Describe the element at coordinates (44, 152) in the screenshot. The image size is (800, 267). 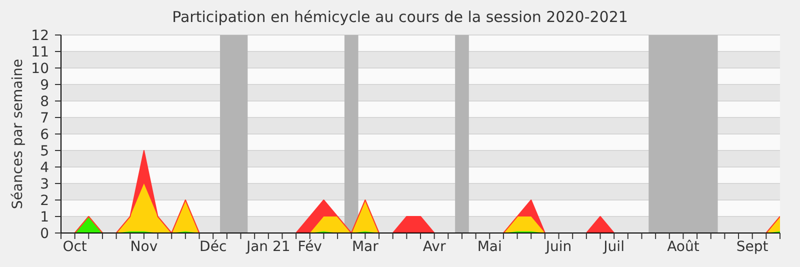
I see `y-tick-label: 5` at that location.